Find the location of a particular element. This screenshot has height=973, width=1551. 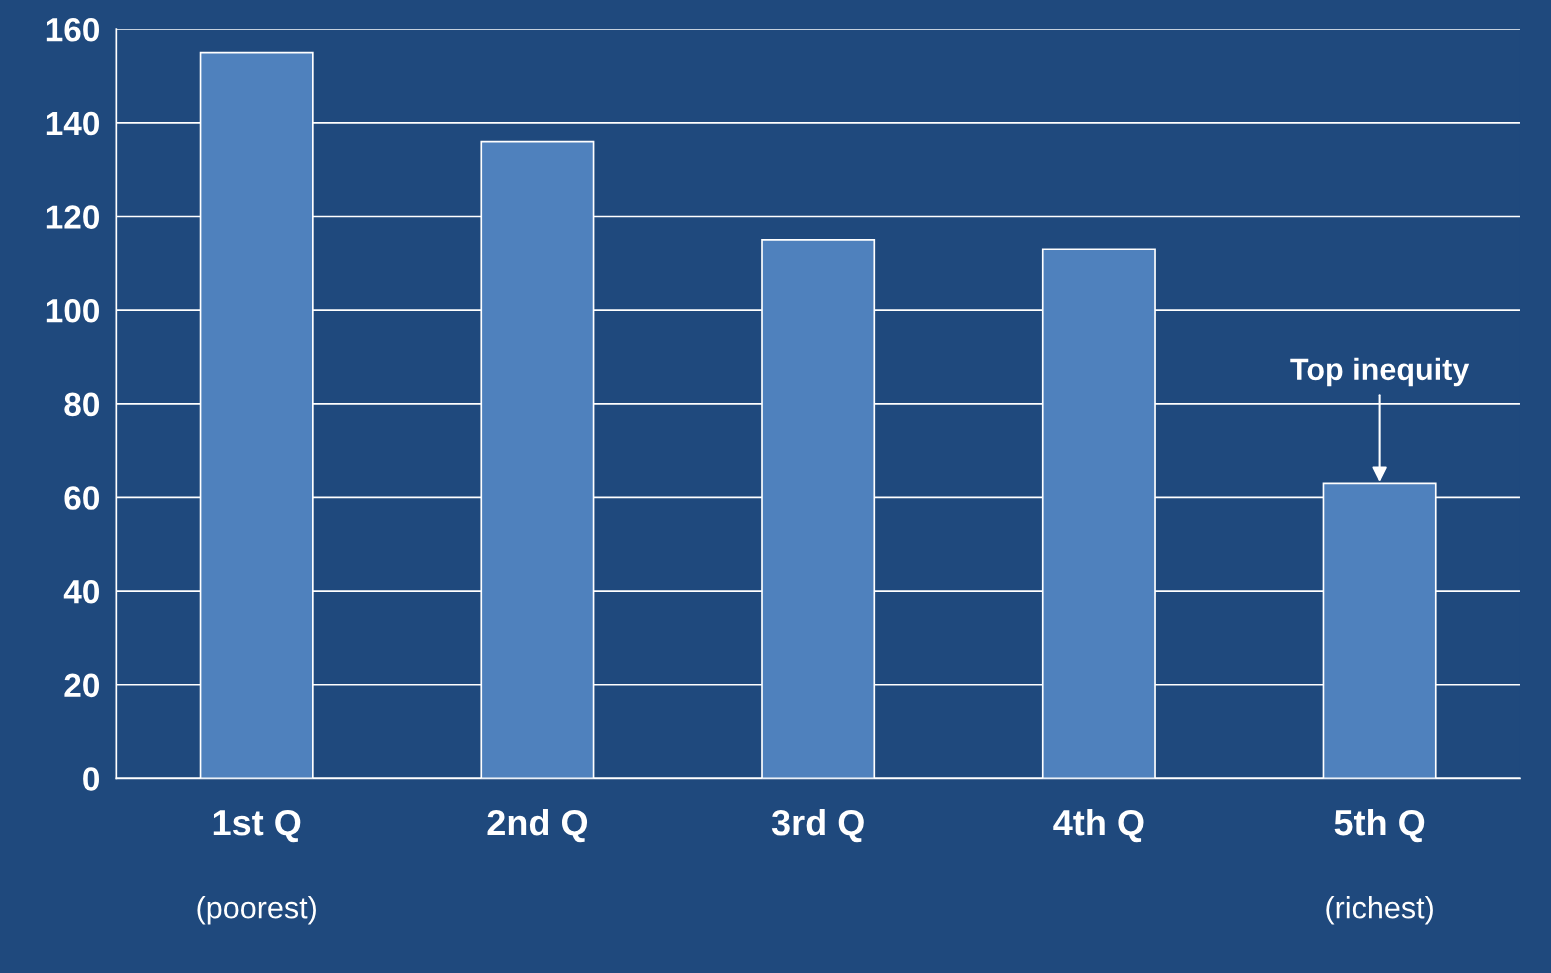

x-tick-label: 1st Q is located at coordinates (257, 826).